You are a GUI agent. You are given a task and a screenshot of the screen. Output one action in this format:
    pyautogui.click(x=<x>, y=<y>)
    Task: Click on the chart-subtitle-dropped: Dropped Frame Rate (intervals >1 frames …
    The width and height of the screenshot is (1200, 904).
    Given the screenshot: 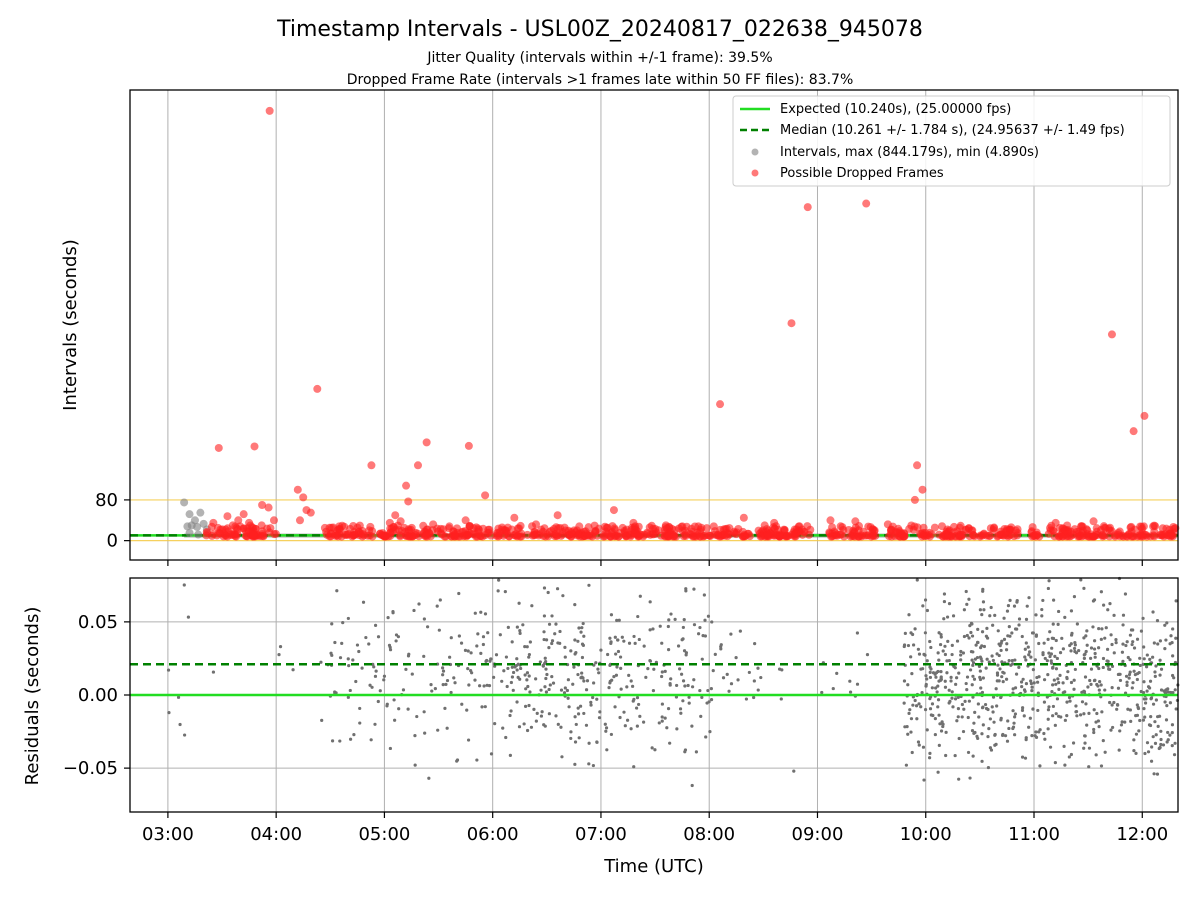 What is the action you would take?
    pyautogui.click(x=600, y=80)
    